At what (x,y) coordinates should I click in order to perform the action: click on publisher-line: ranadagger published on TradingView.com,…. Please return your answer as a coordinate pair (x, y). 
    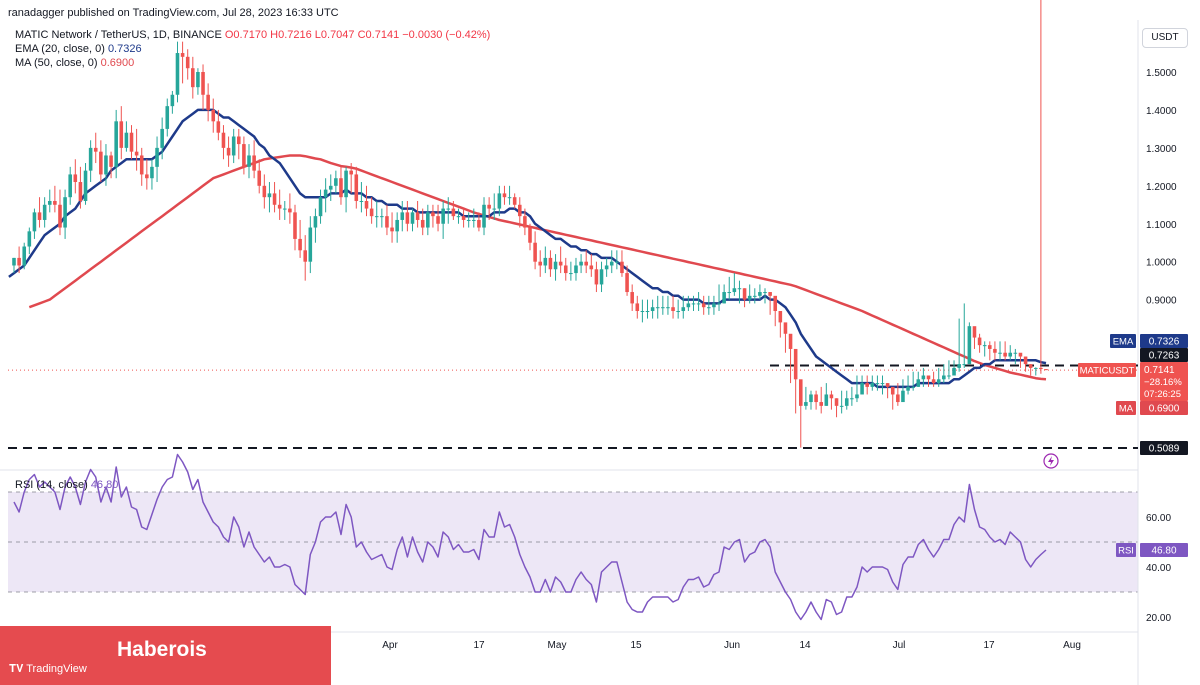
    Looking at the image, I should click on (173, 13).